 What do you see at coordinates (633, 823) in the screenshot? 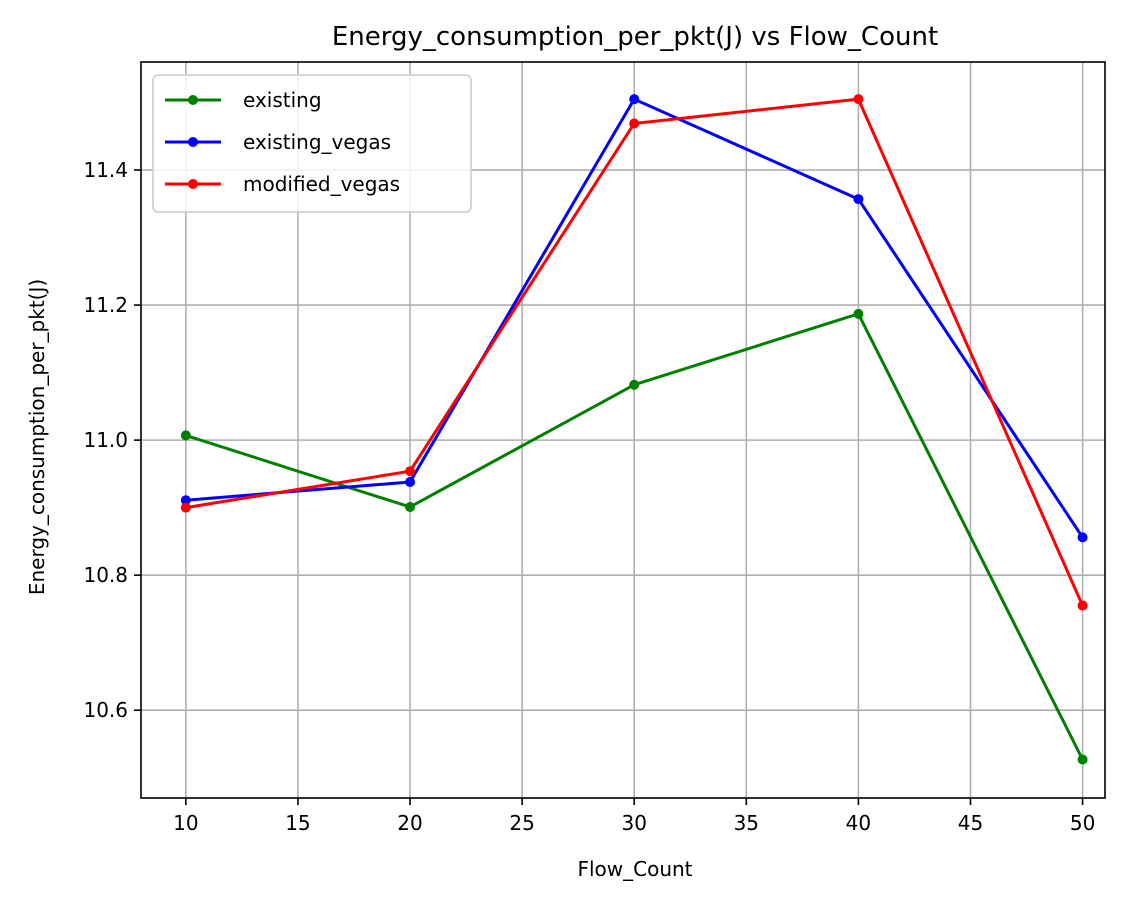
I see `x-tick-label: 30` at bounding box center [633, 823].